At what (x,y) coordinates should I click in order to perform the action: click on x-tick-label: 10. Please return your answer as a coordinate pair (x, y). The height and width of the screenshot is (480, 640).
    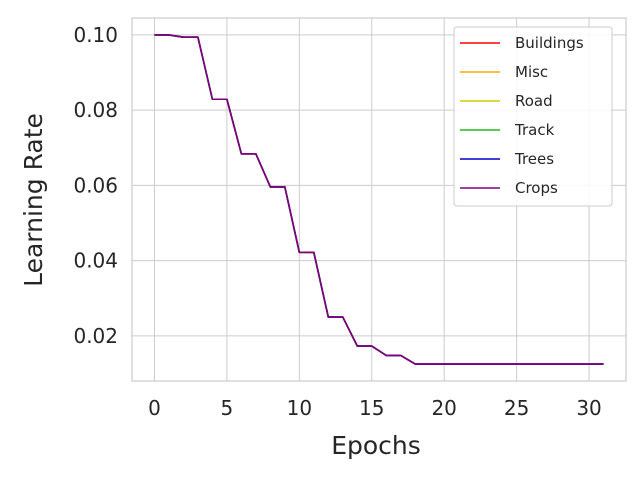
    Looking at the image, I should click on (299, 408).